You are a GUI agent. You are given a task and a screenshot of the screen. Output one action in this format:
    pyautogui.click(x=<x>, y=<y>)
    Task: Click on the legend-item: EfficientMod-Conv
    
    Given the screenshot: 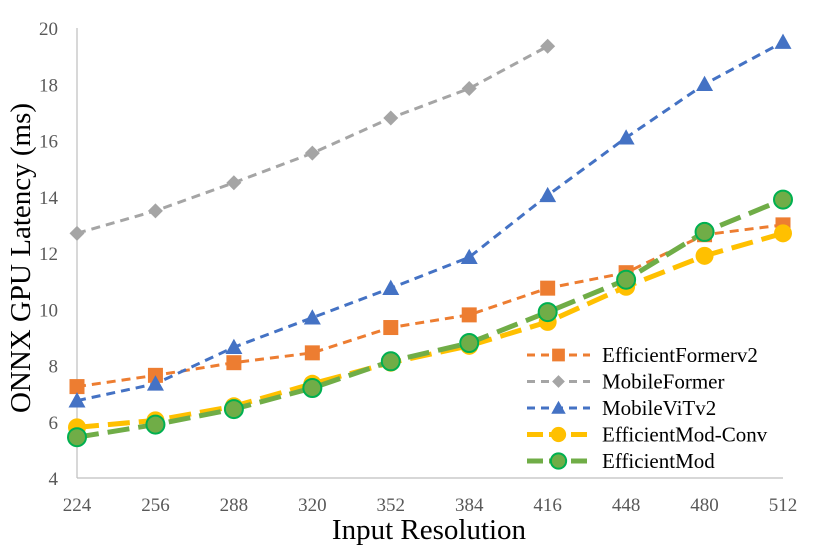 What is the action you would take?
    pyautogui.click(x=647, y=435)
    